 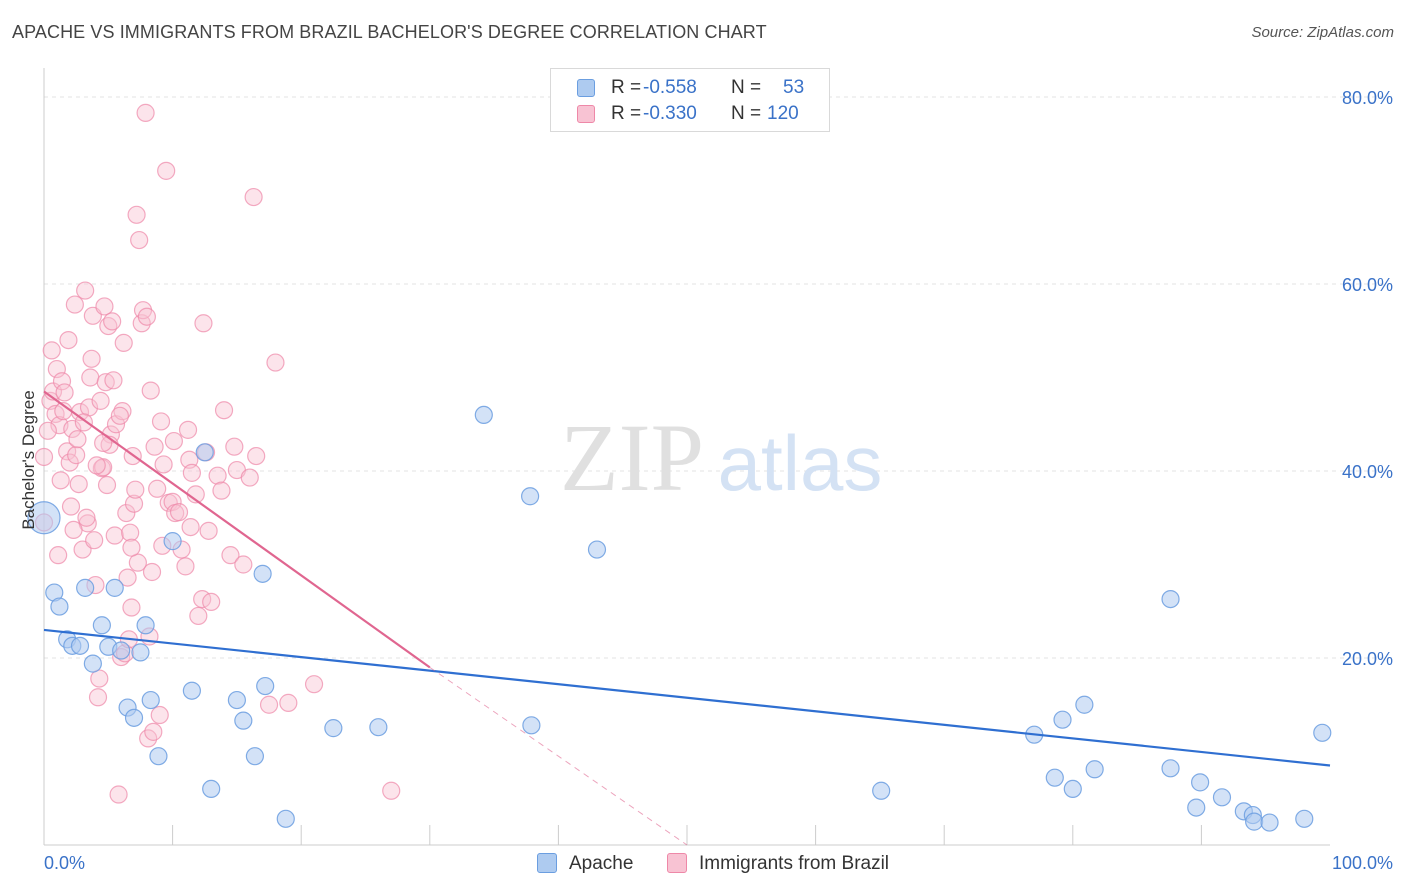 What do you see at coordinates (746, 87) in the screenshot?
I see `apache-n-label: N =` at bounding box center [746, 87].